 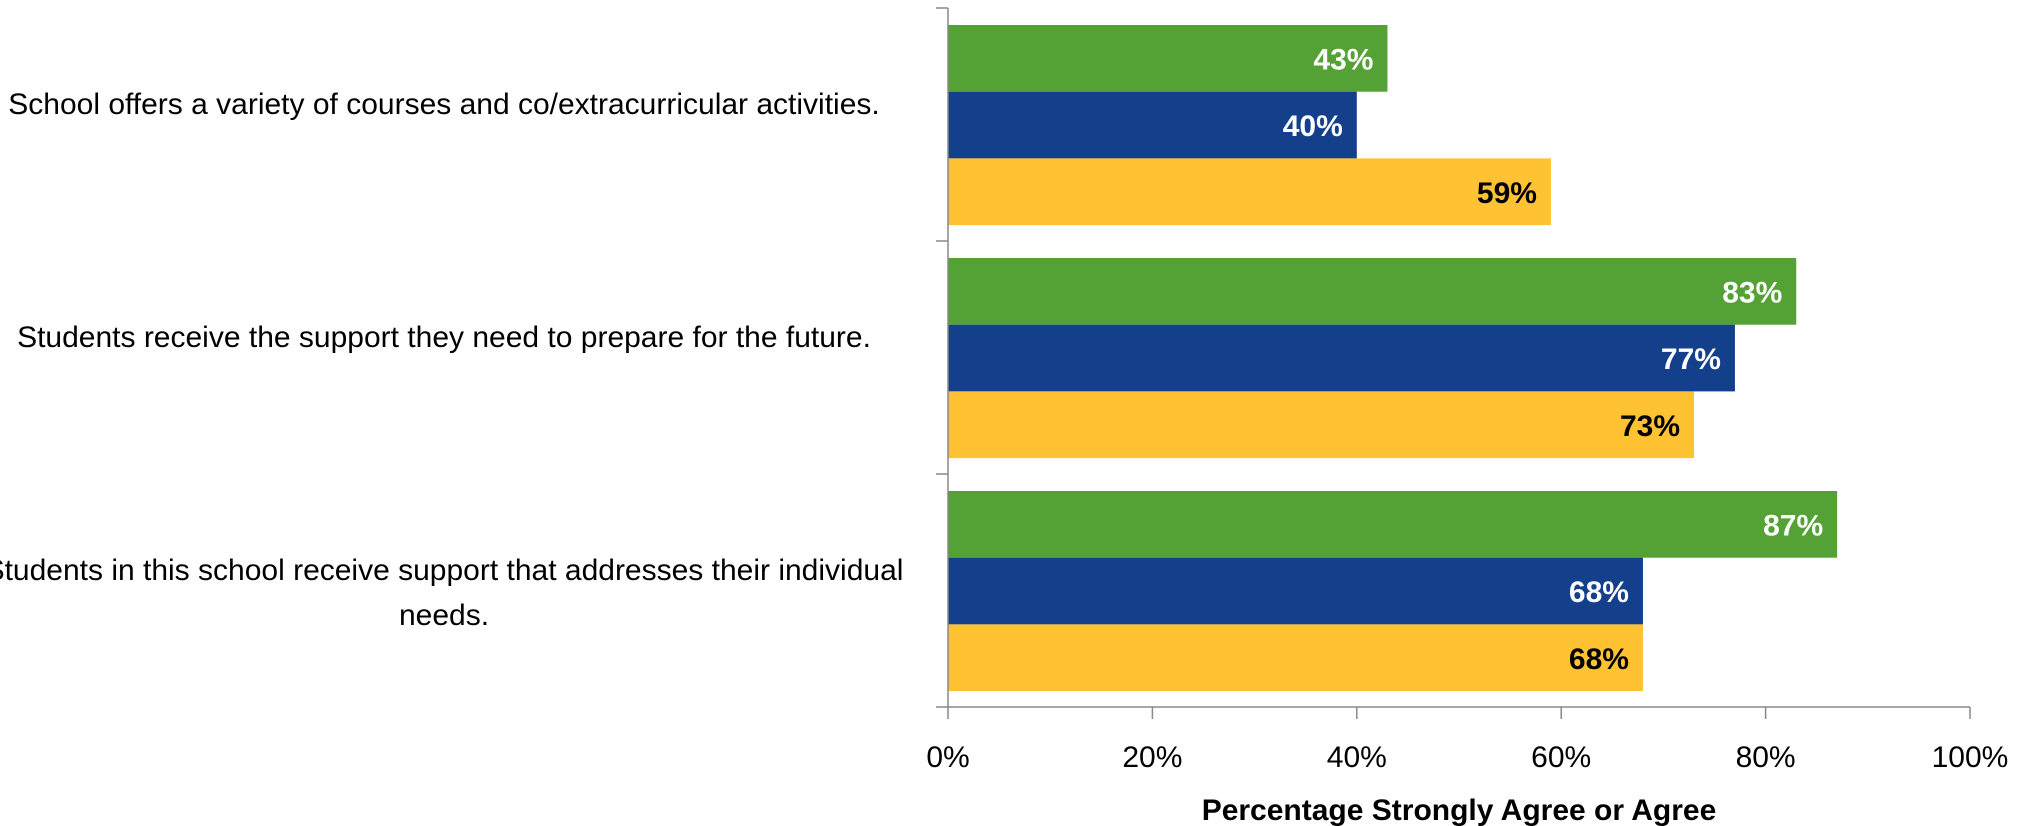 What do you see at coordinates (1793, 525) in the screenshot?
I see `data-label-cat3-series1: 87%` at bounding box center [1793, 525].